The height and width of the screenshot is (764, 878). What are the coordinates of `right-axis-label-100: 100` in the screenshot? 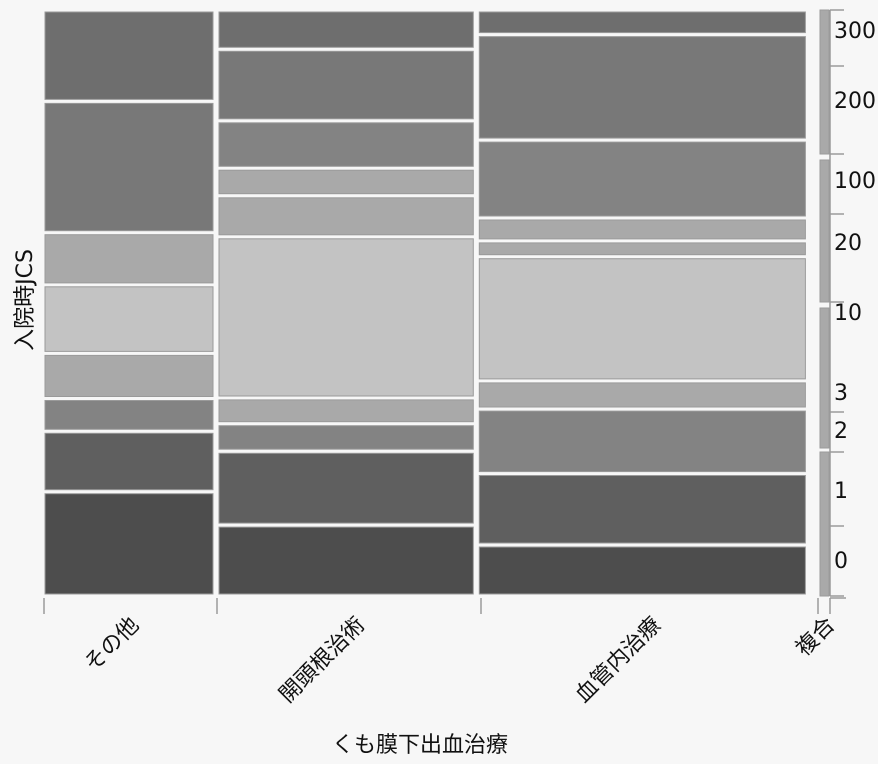 It's located at (855, 181).